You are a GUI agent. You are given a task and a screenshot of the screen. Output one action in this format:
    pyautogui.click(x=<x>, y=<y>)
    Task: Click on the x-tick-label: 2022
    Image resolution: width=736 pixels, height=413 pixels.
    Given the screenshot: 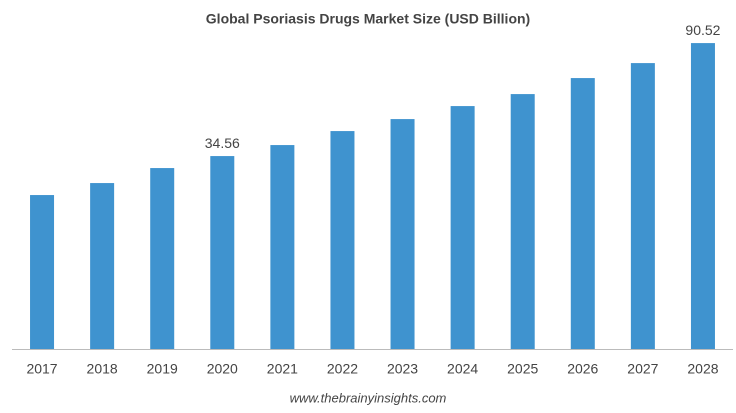 What is the action you would take?
    pyautogui.click(x=342, y=369)
    